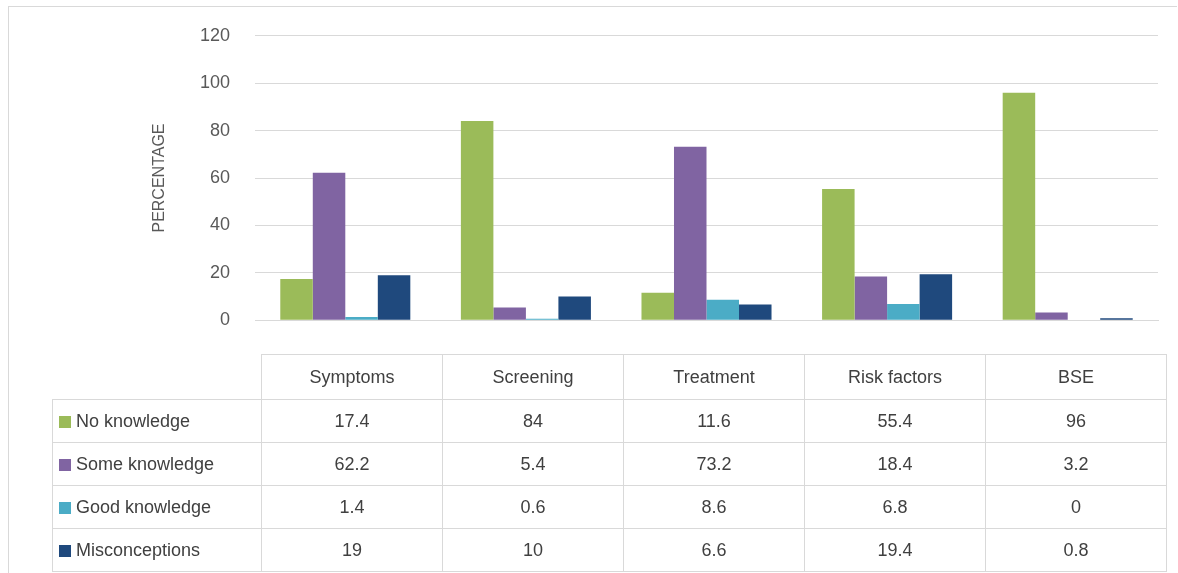 Image resolution: width=1178 pixels, height=573 pixels. I want to click on data-label: 17.4, so click(352, 421).